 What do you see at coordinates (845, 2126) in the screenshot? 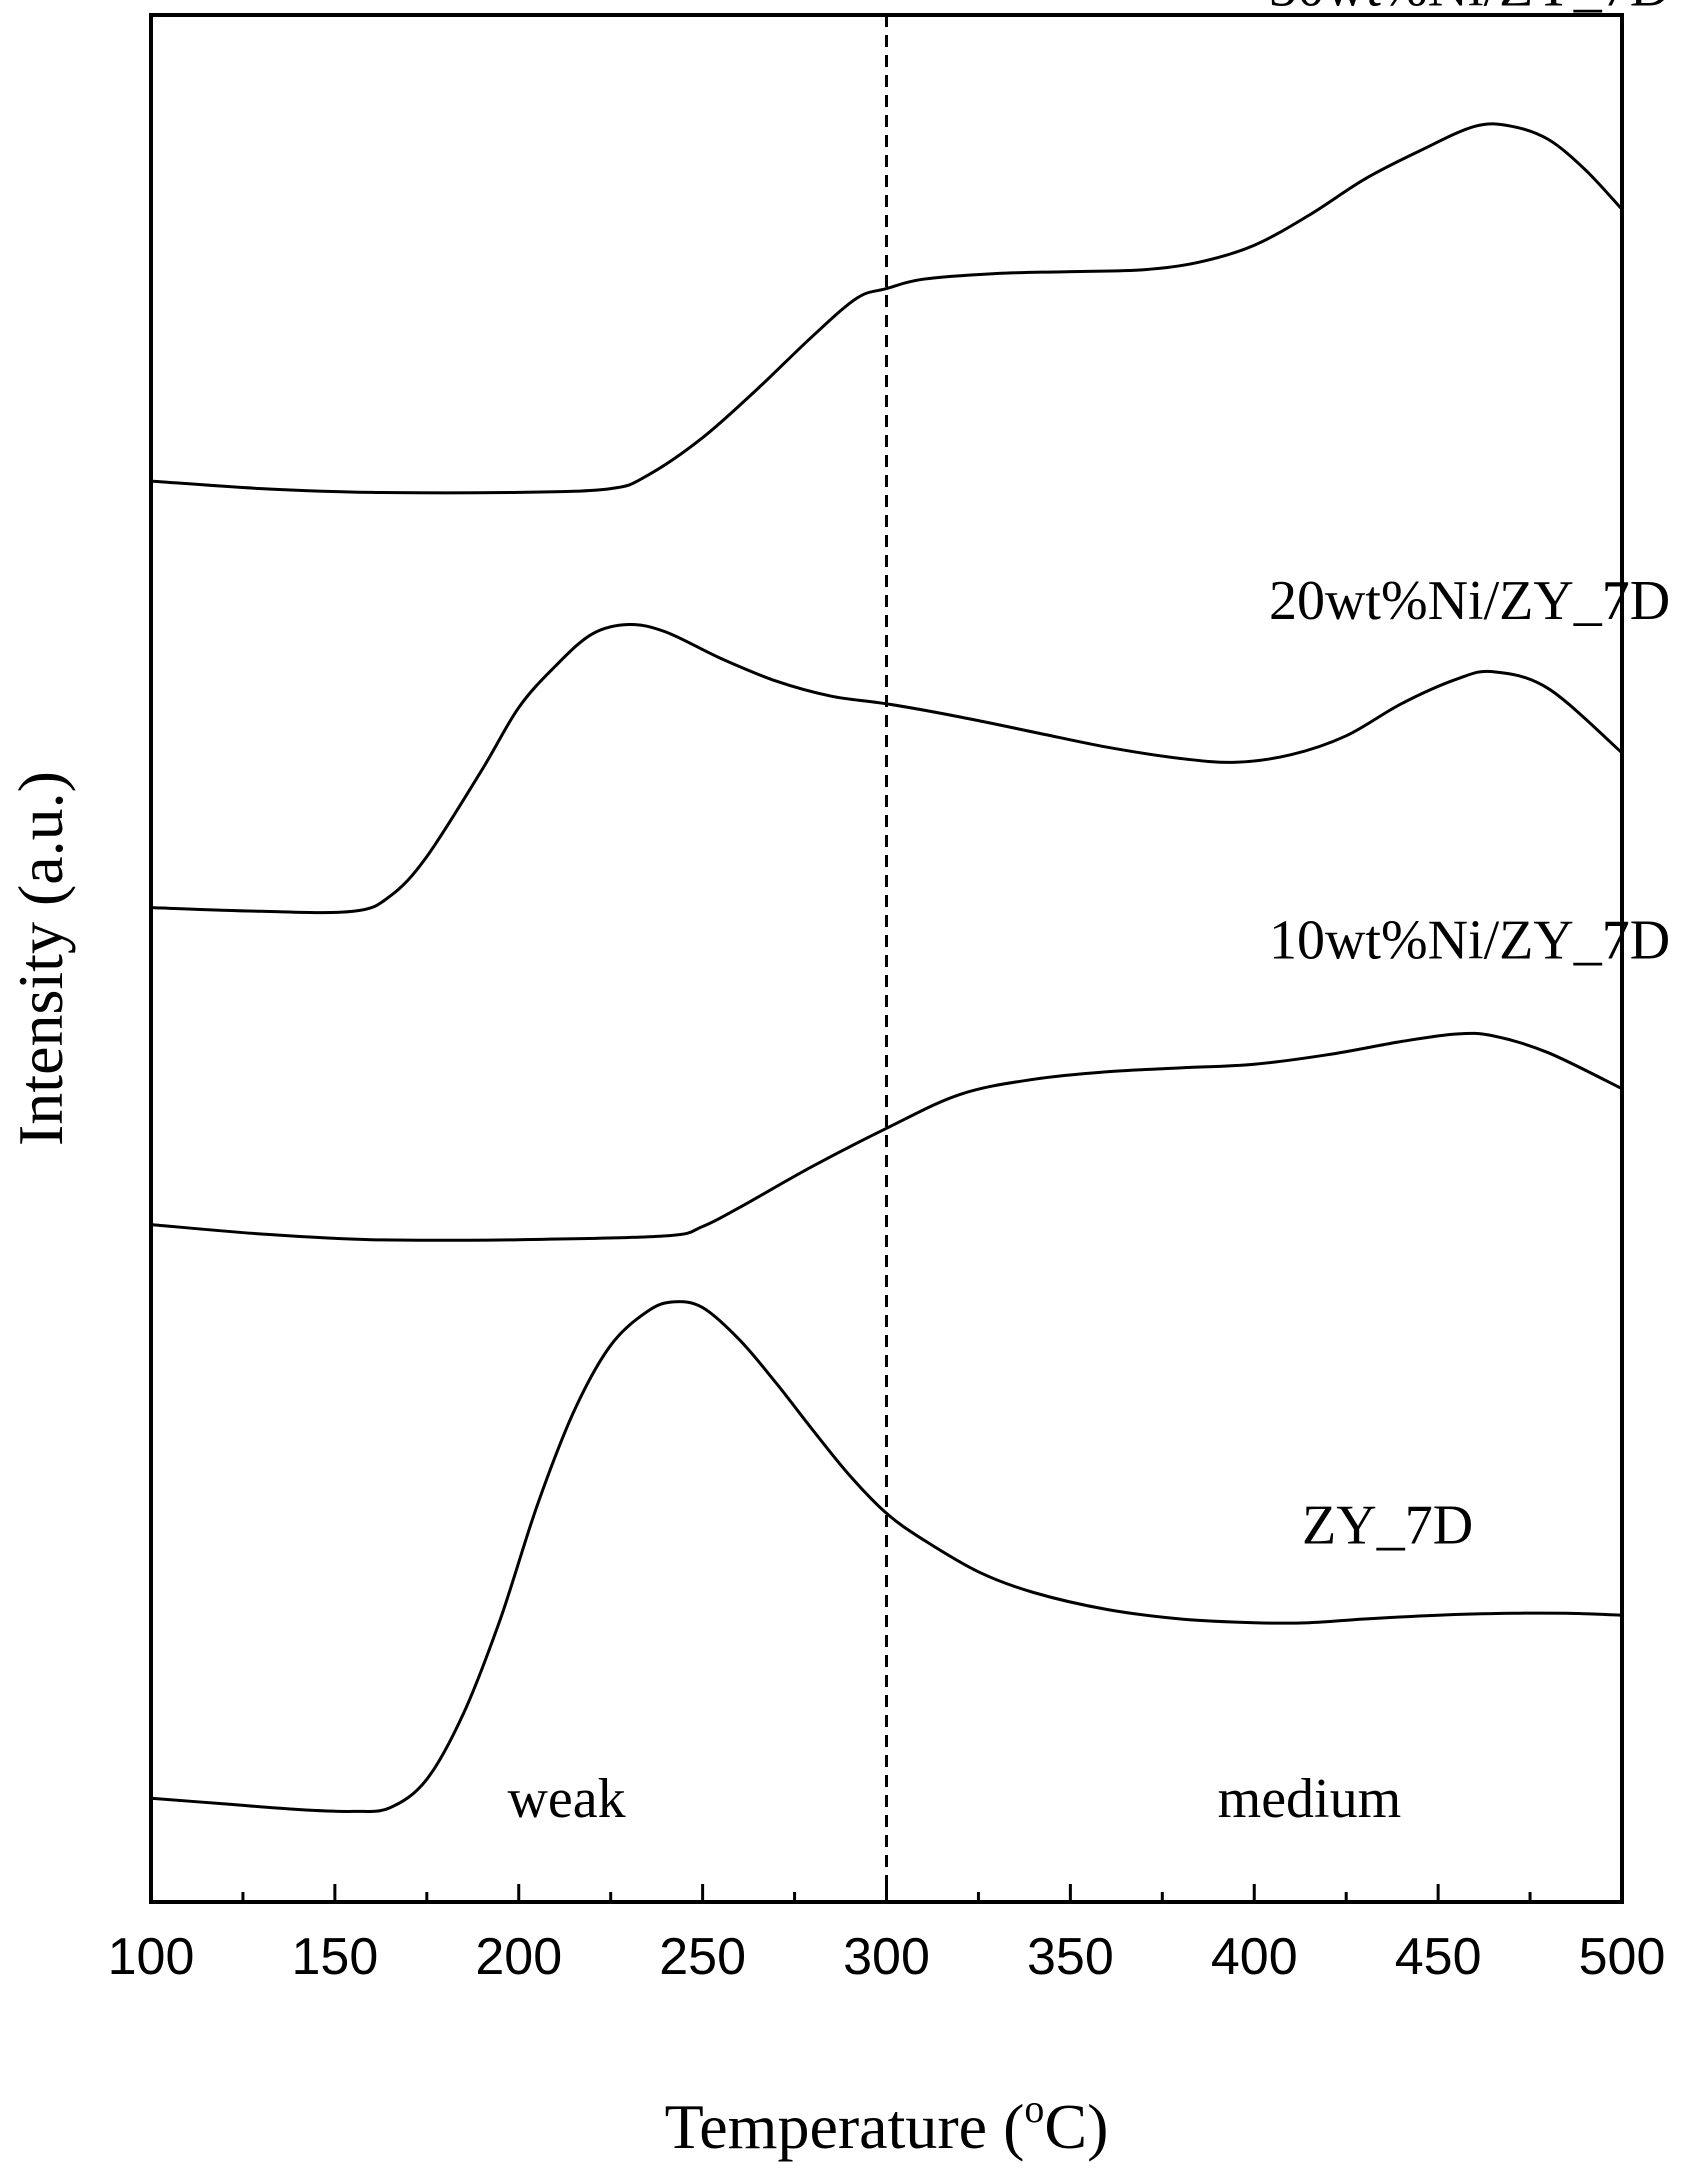
I see `x-axis-label-main: Temperature (` at bounding box center [845, 2126].